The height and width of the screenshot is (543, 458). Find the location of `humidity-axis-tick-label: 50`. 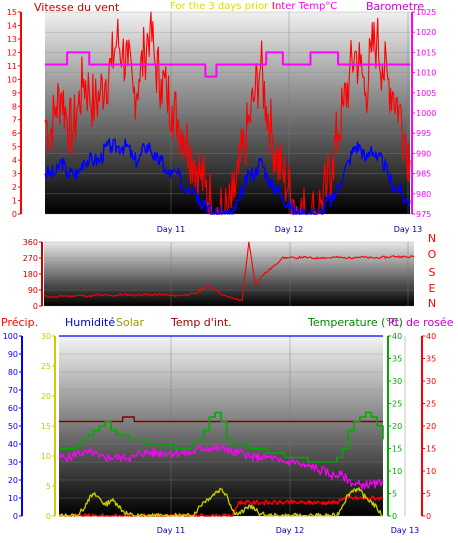

humidity-axis-tick-label: 50 is located at coordinates (13, 426).